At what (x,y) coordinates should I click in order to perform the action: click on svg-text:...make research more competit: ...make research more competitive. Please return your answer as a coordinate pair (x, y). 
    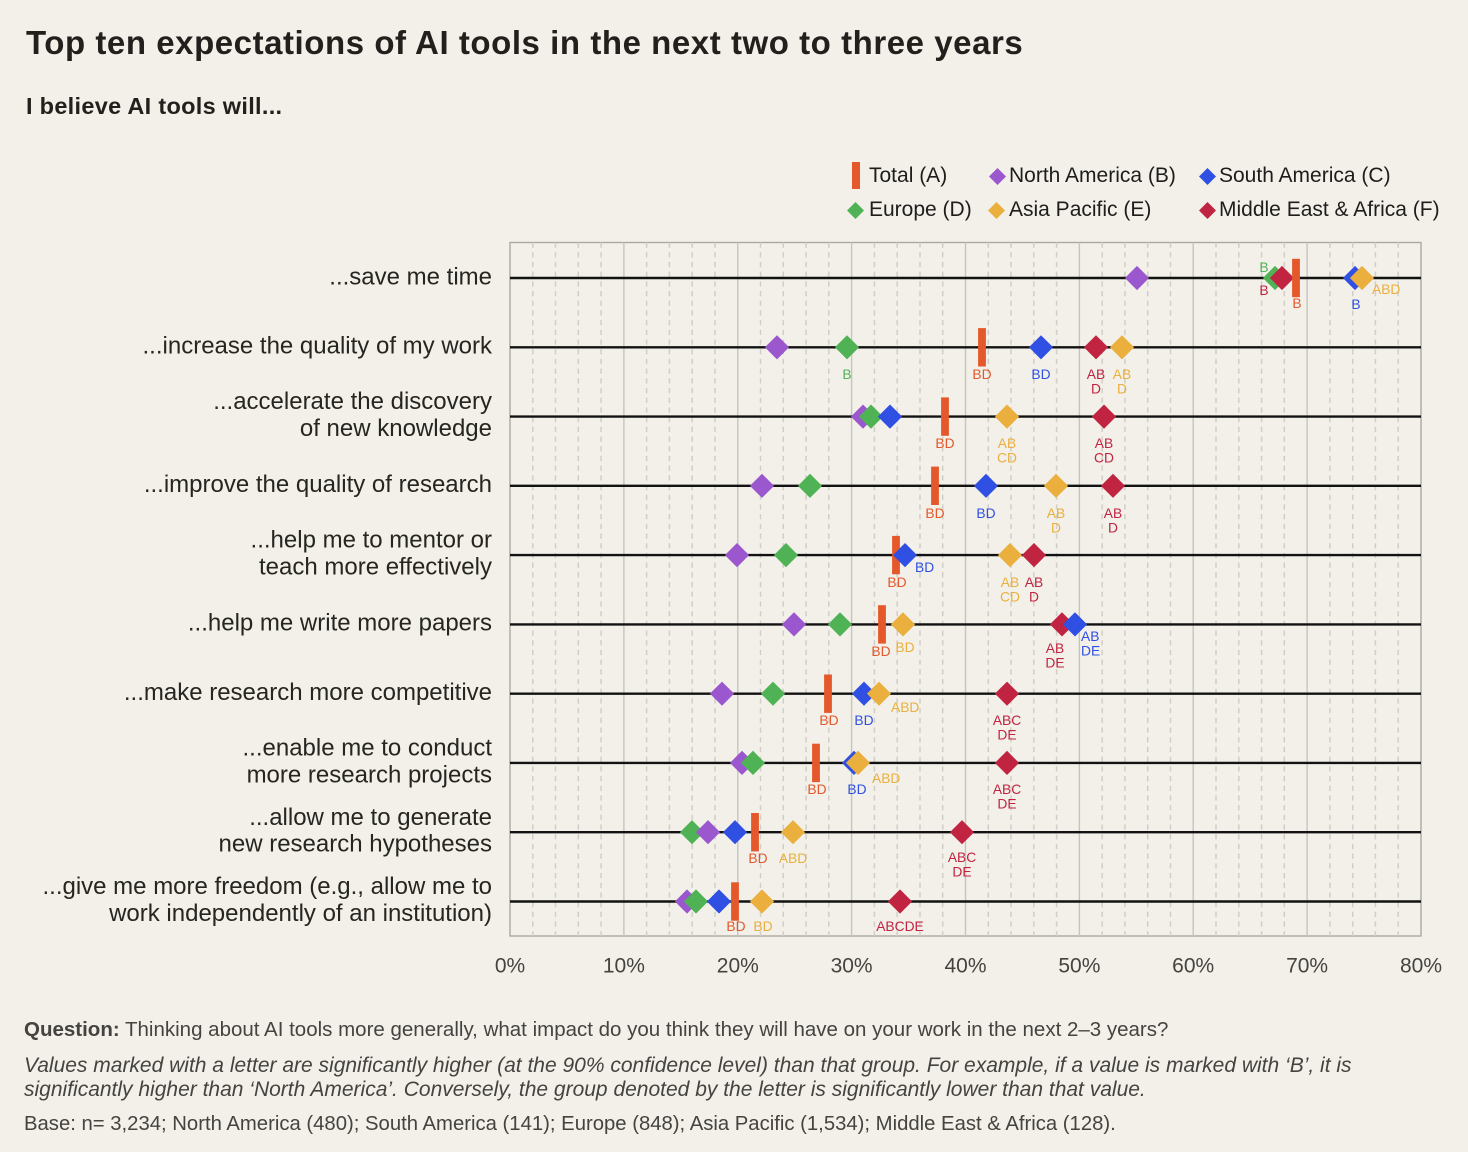
    Looking at the image, I should click on (308, 692).